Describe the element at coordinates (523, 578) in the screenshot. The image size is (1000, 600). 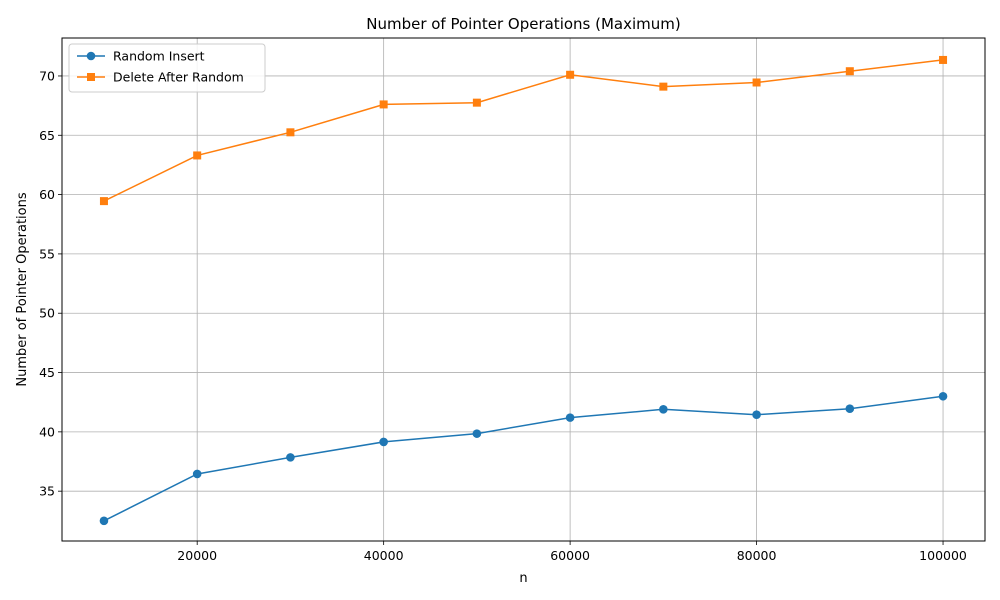
I see `x-axis-title: n` at that location.